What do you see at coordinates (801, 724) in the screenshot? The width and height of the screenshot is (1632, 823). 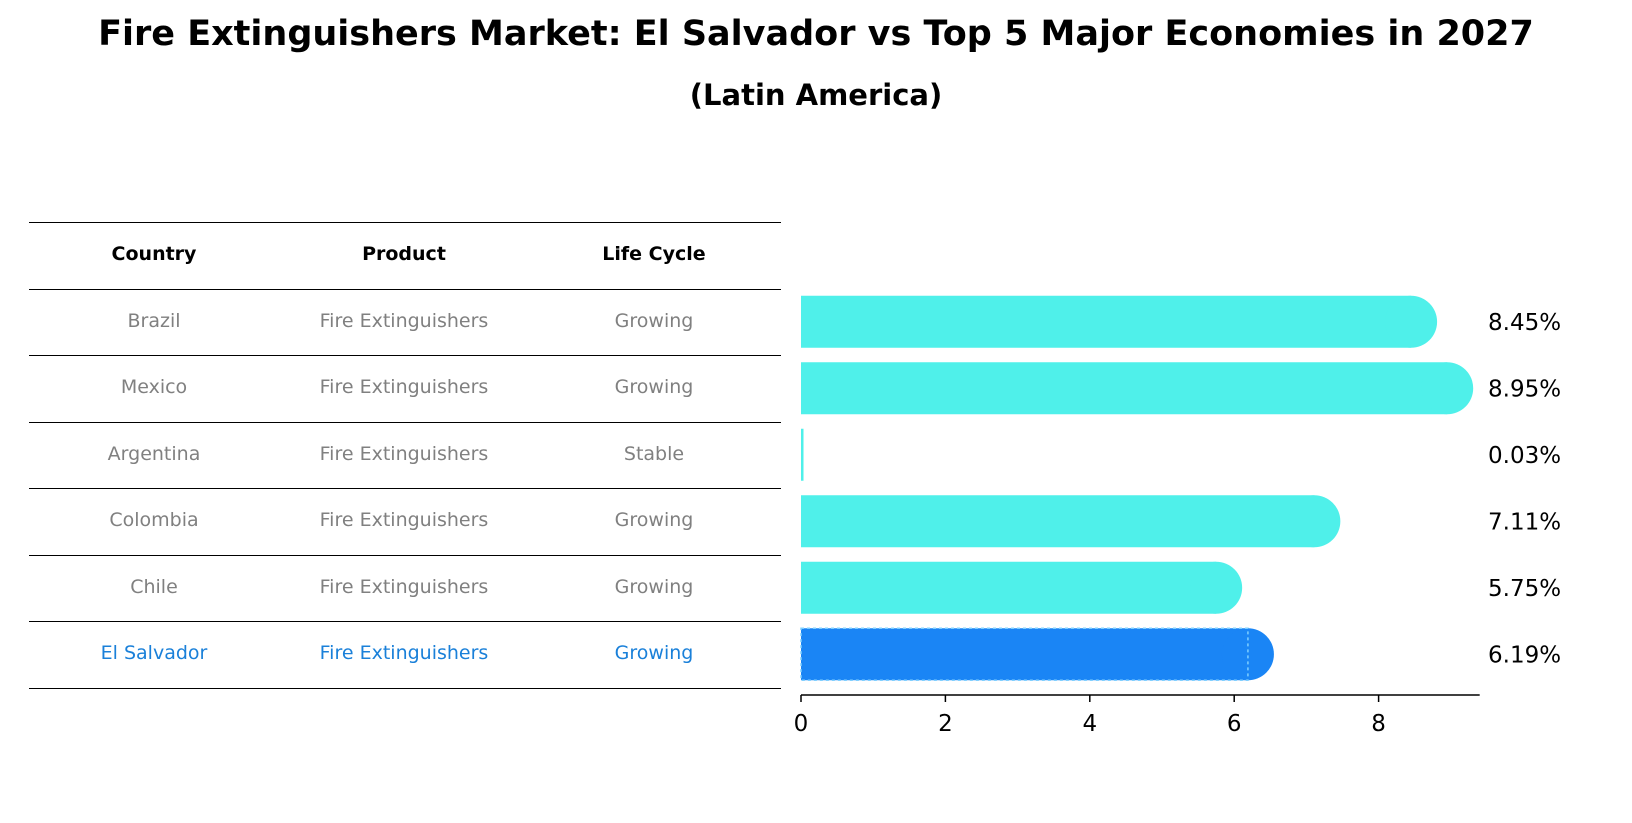 I see `x-tick-label: 0` at bounding box center [801, 724].